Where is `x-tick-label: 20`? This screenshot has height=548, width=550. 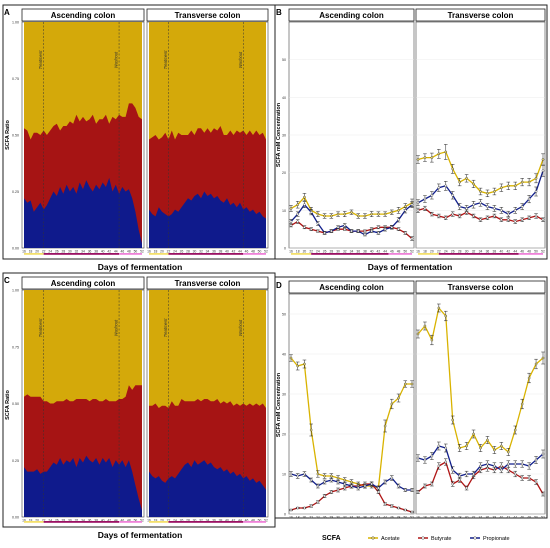
x-tick-label: 20 is located at coordinates (432, 252).